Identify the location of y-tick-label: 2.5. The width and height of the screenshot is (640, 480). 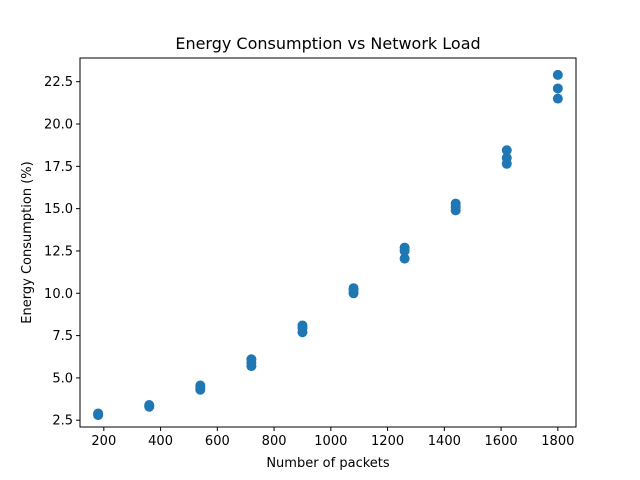
(62, 421).